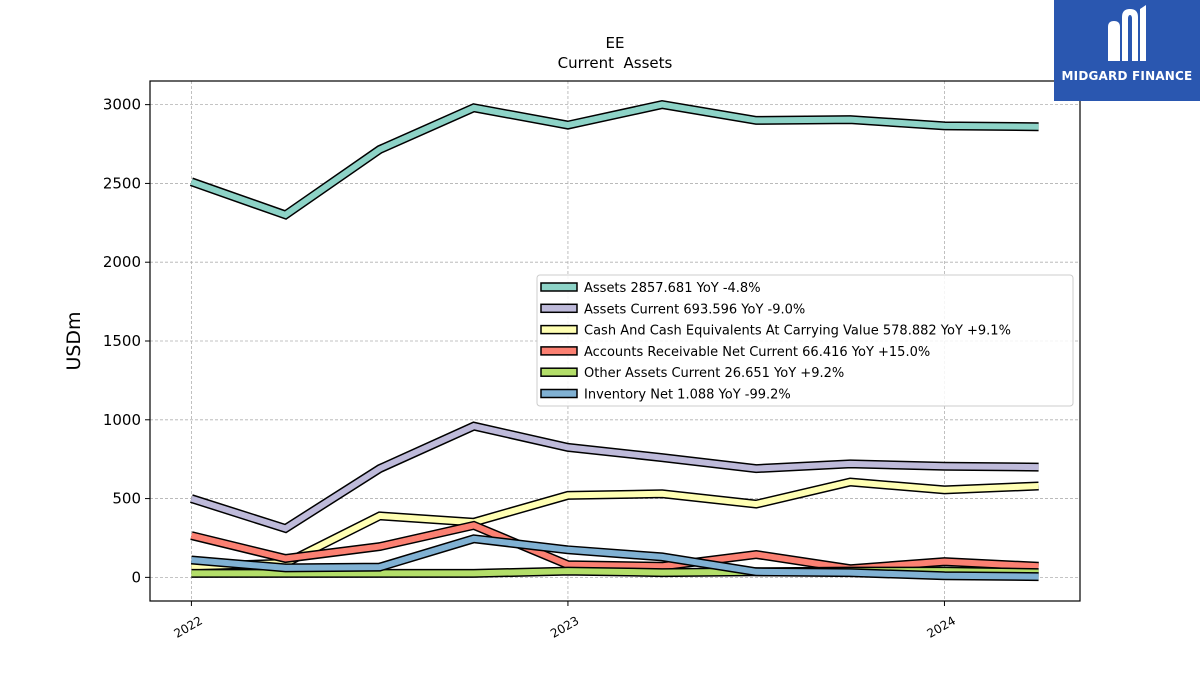 The width and height of the screenshot is (1200, 675). Describe the element at coordinates (694, 309) in the screenshot. I see `legend-label: Assets Current 693.596 YoY -9.0%` at that location.